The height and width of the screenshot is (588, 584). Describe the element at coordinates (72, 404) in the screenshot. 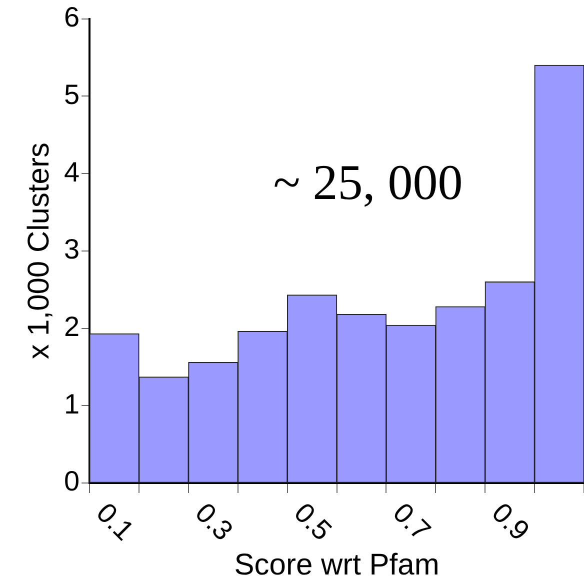

I see `y-tick-label: 1` at that location.